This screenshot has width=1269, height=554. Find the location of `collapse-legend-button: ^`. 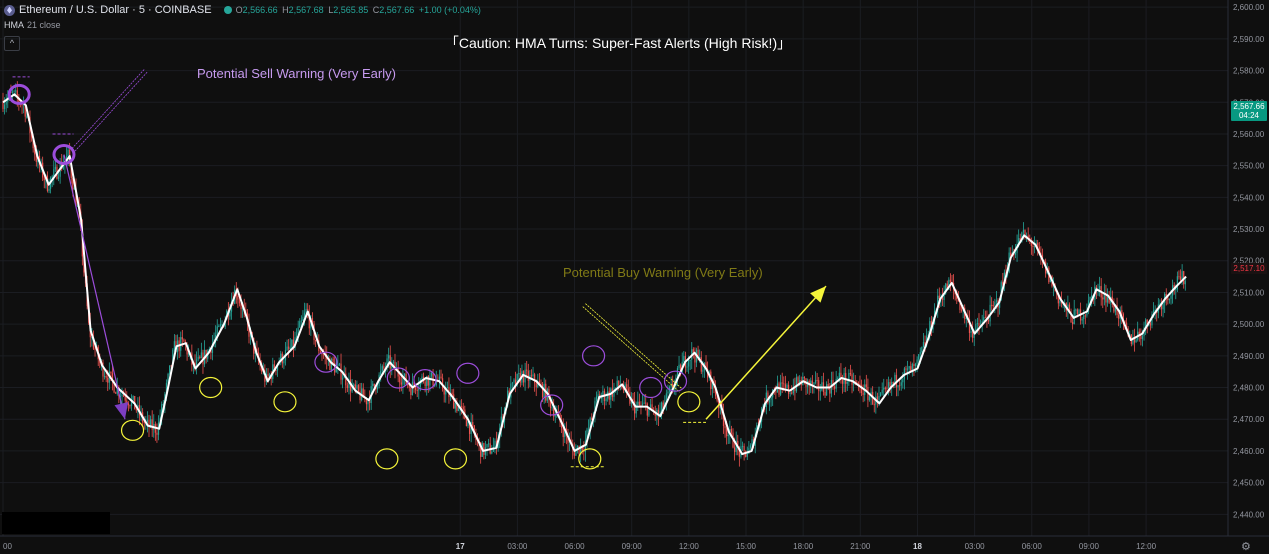

collapse-legend-button: ^ is located at coordinates (12, 43).